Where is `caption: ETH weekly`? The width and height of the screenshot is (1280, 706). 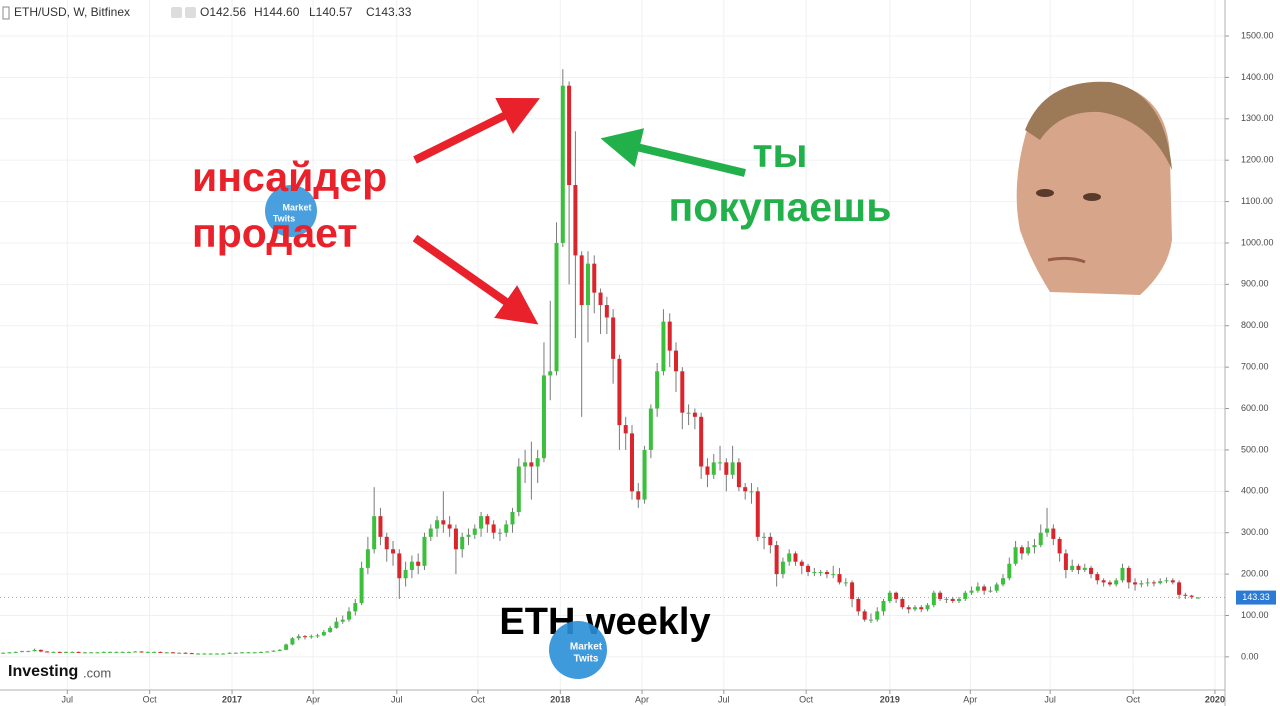
caption: ETH weekly is located at coordinates (604, 622).